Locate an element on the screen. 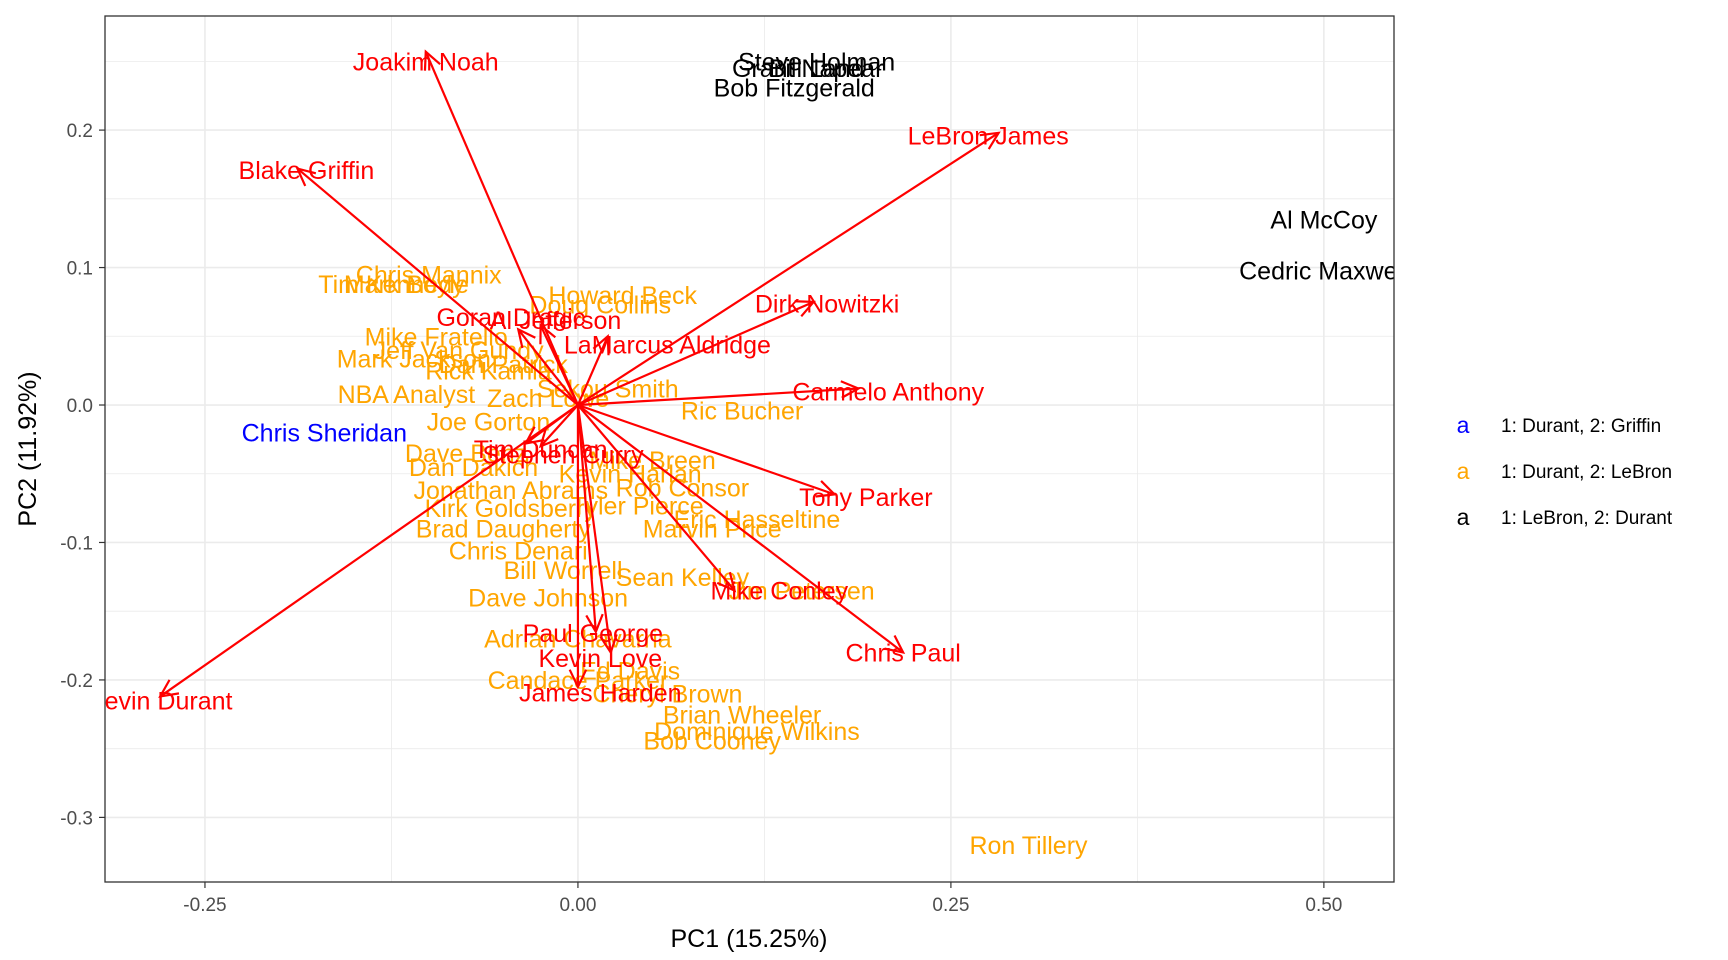  x-tick-label: 0.25 is located at coordinates (950, 905).